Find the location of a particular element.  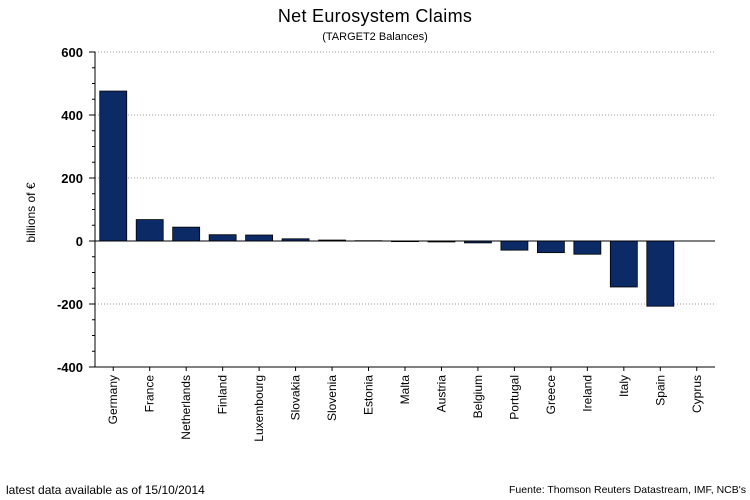

x-tick-label: Slovenia is located at coordinates (332, 398).